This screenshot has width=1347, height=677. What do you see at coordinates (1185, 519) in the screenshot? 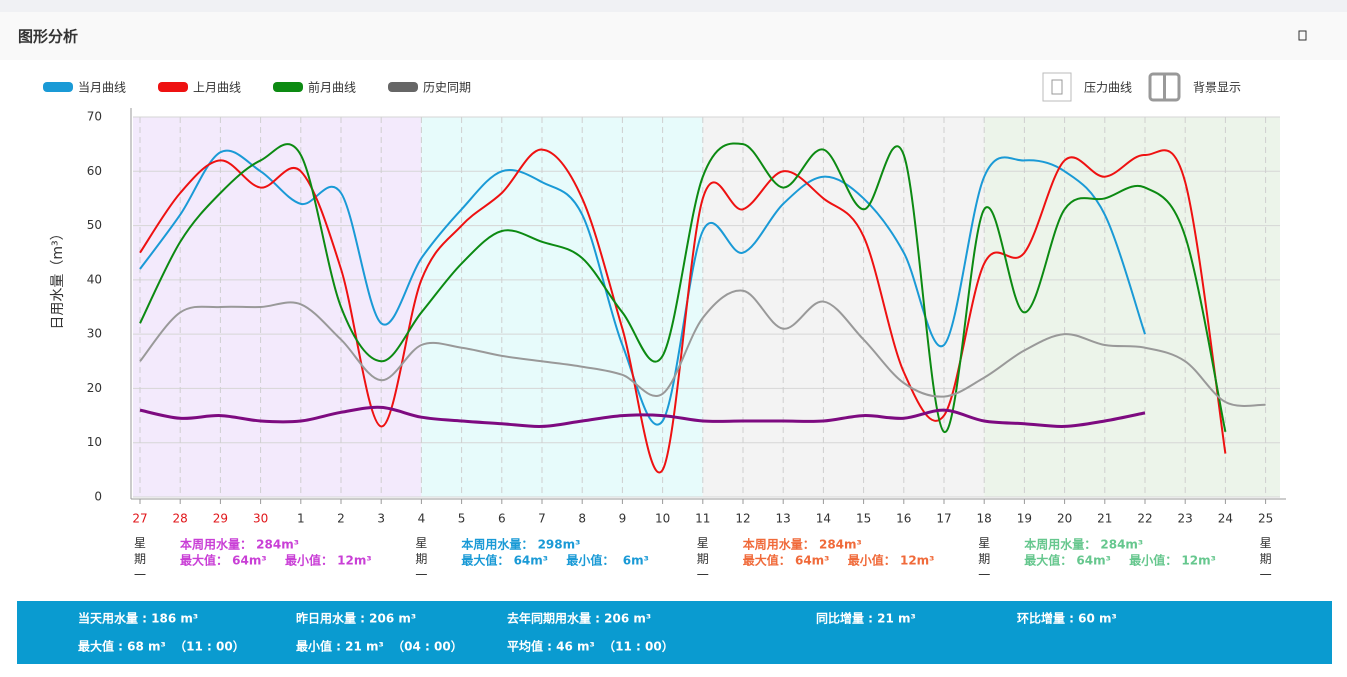
I see `x-tick-label: 23` at bounding box center [1185, 519].